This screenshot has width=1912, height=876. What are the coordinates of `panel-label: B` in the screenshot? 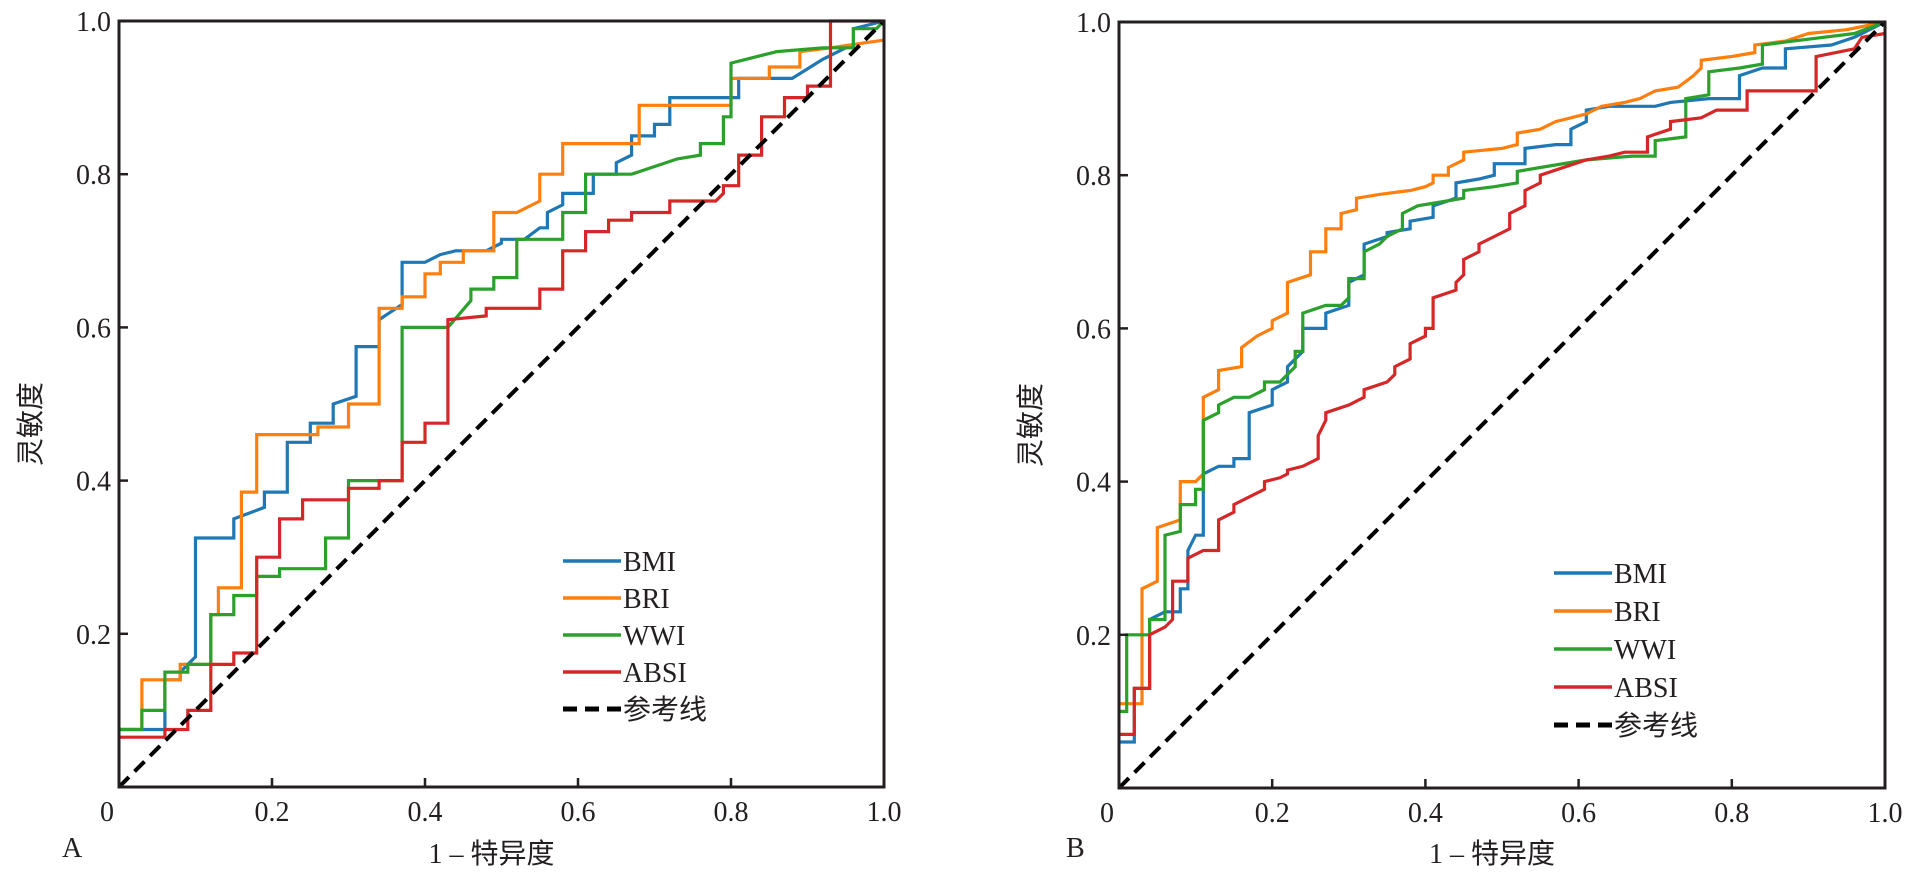 It's located at (1075, 848).